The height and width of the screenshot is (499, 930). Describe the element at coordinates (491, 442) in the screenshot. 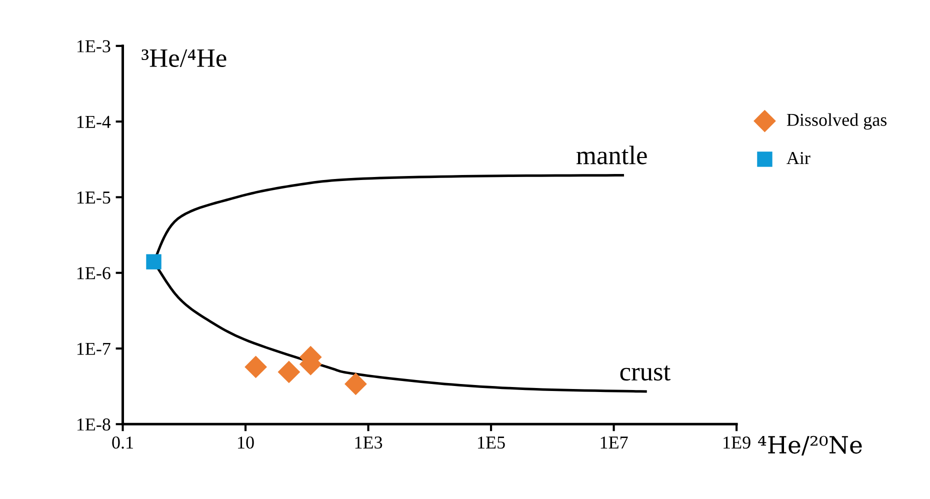

I see `x-tick-label: 1E5` at that location.